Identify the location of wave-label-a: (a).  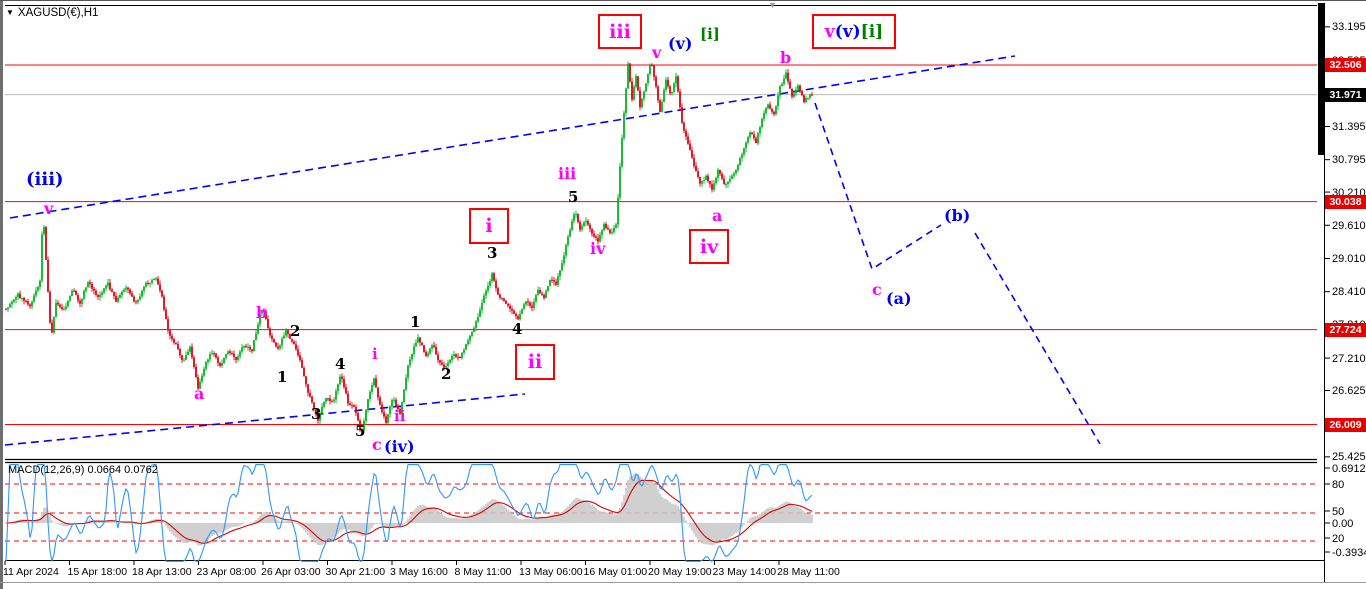
(899, 298).